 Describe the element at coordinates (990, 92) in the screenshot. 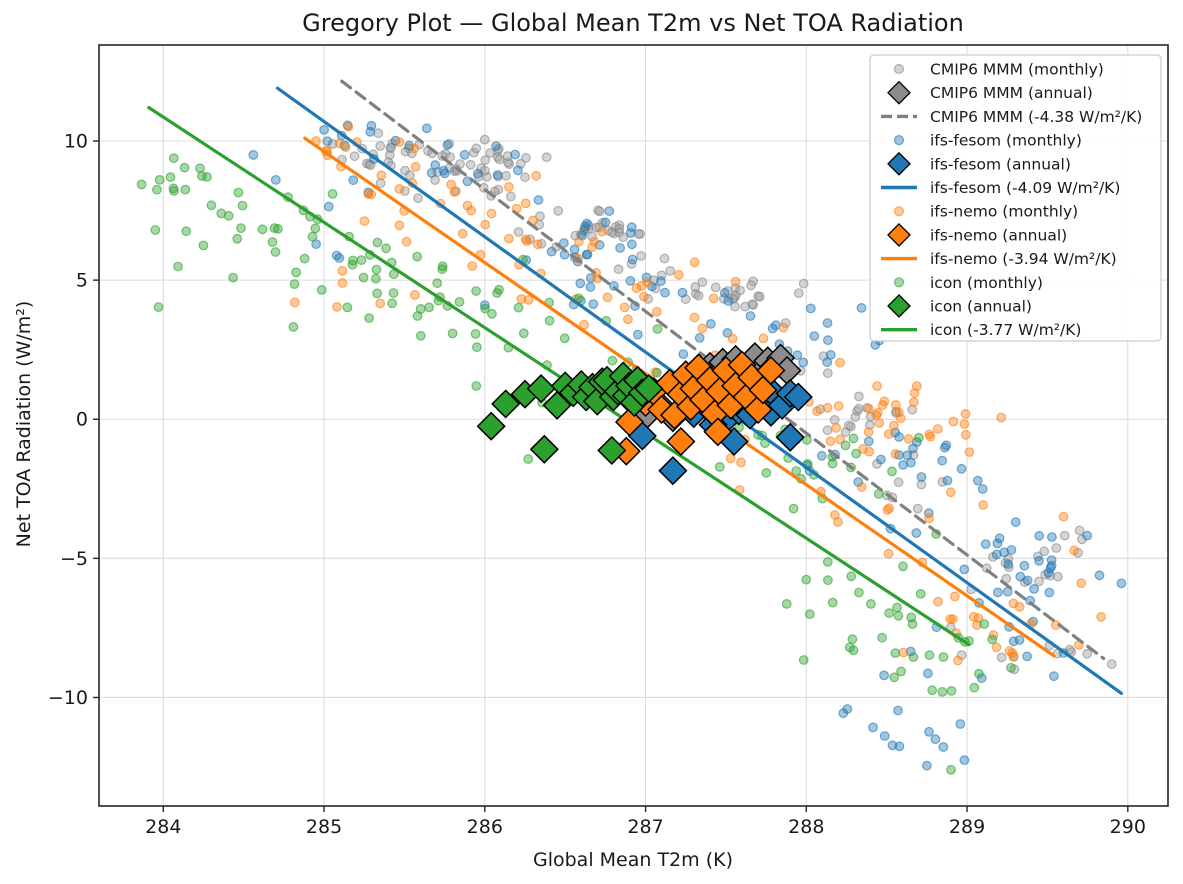

I see `legend-item-CMIP6 MMM-annual: CMIP6 MMM (annual)` at that location.